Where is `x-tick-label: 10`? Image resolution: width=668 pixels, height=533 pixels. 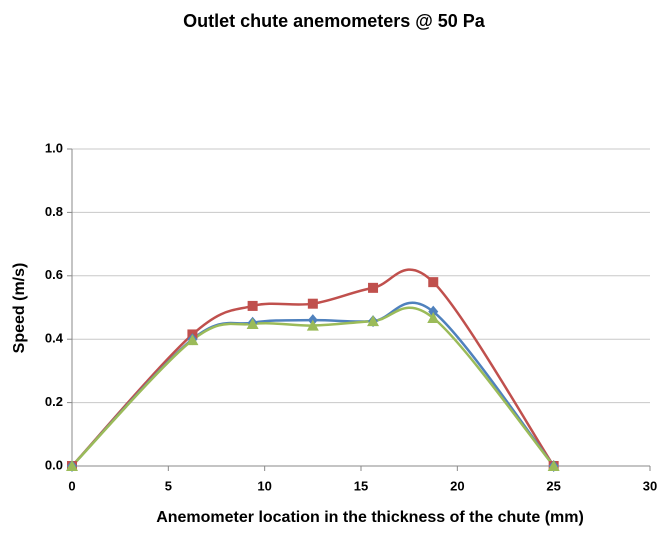
x-tick-label: 10 is located at coordinates (264, 485).